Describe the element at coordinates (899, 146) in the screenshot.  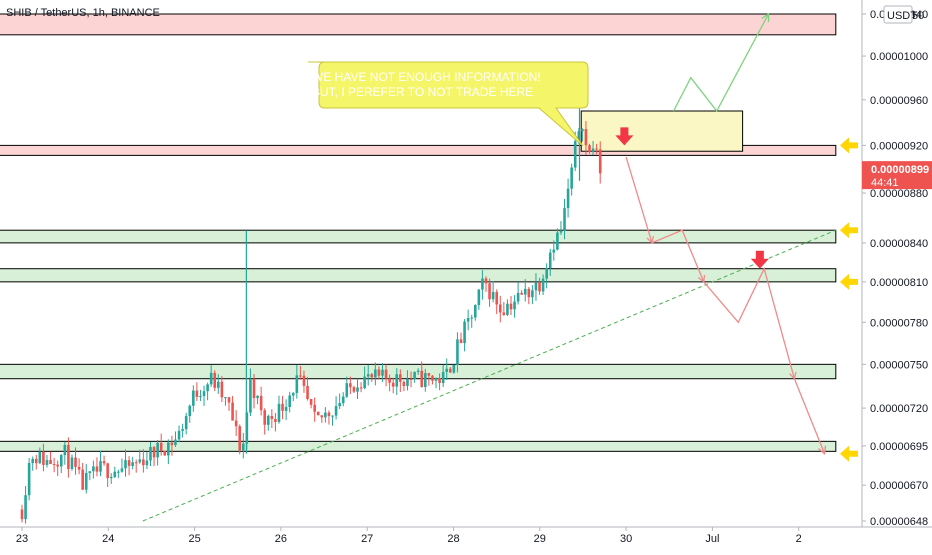
I see `price-tick-label-3: 0.00000920` at that location.